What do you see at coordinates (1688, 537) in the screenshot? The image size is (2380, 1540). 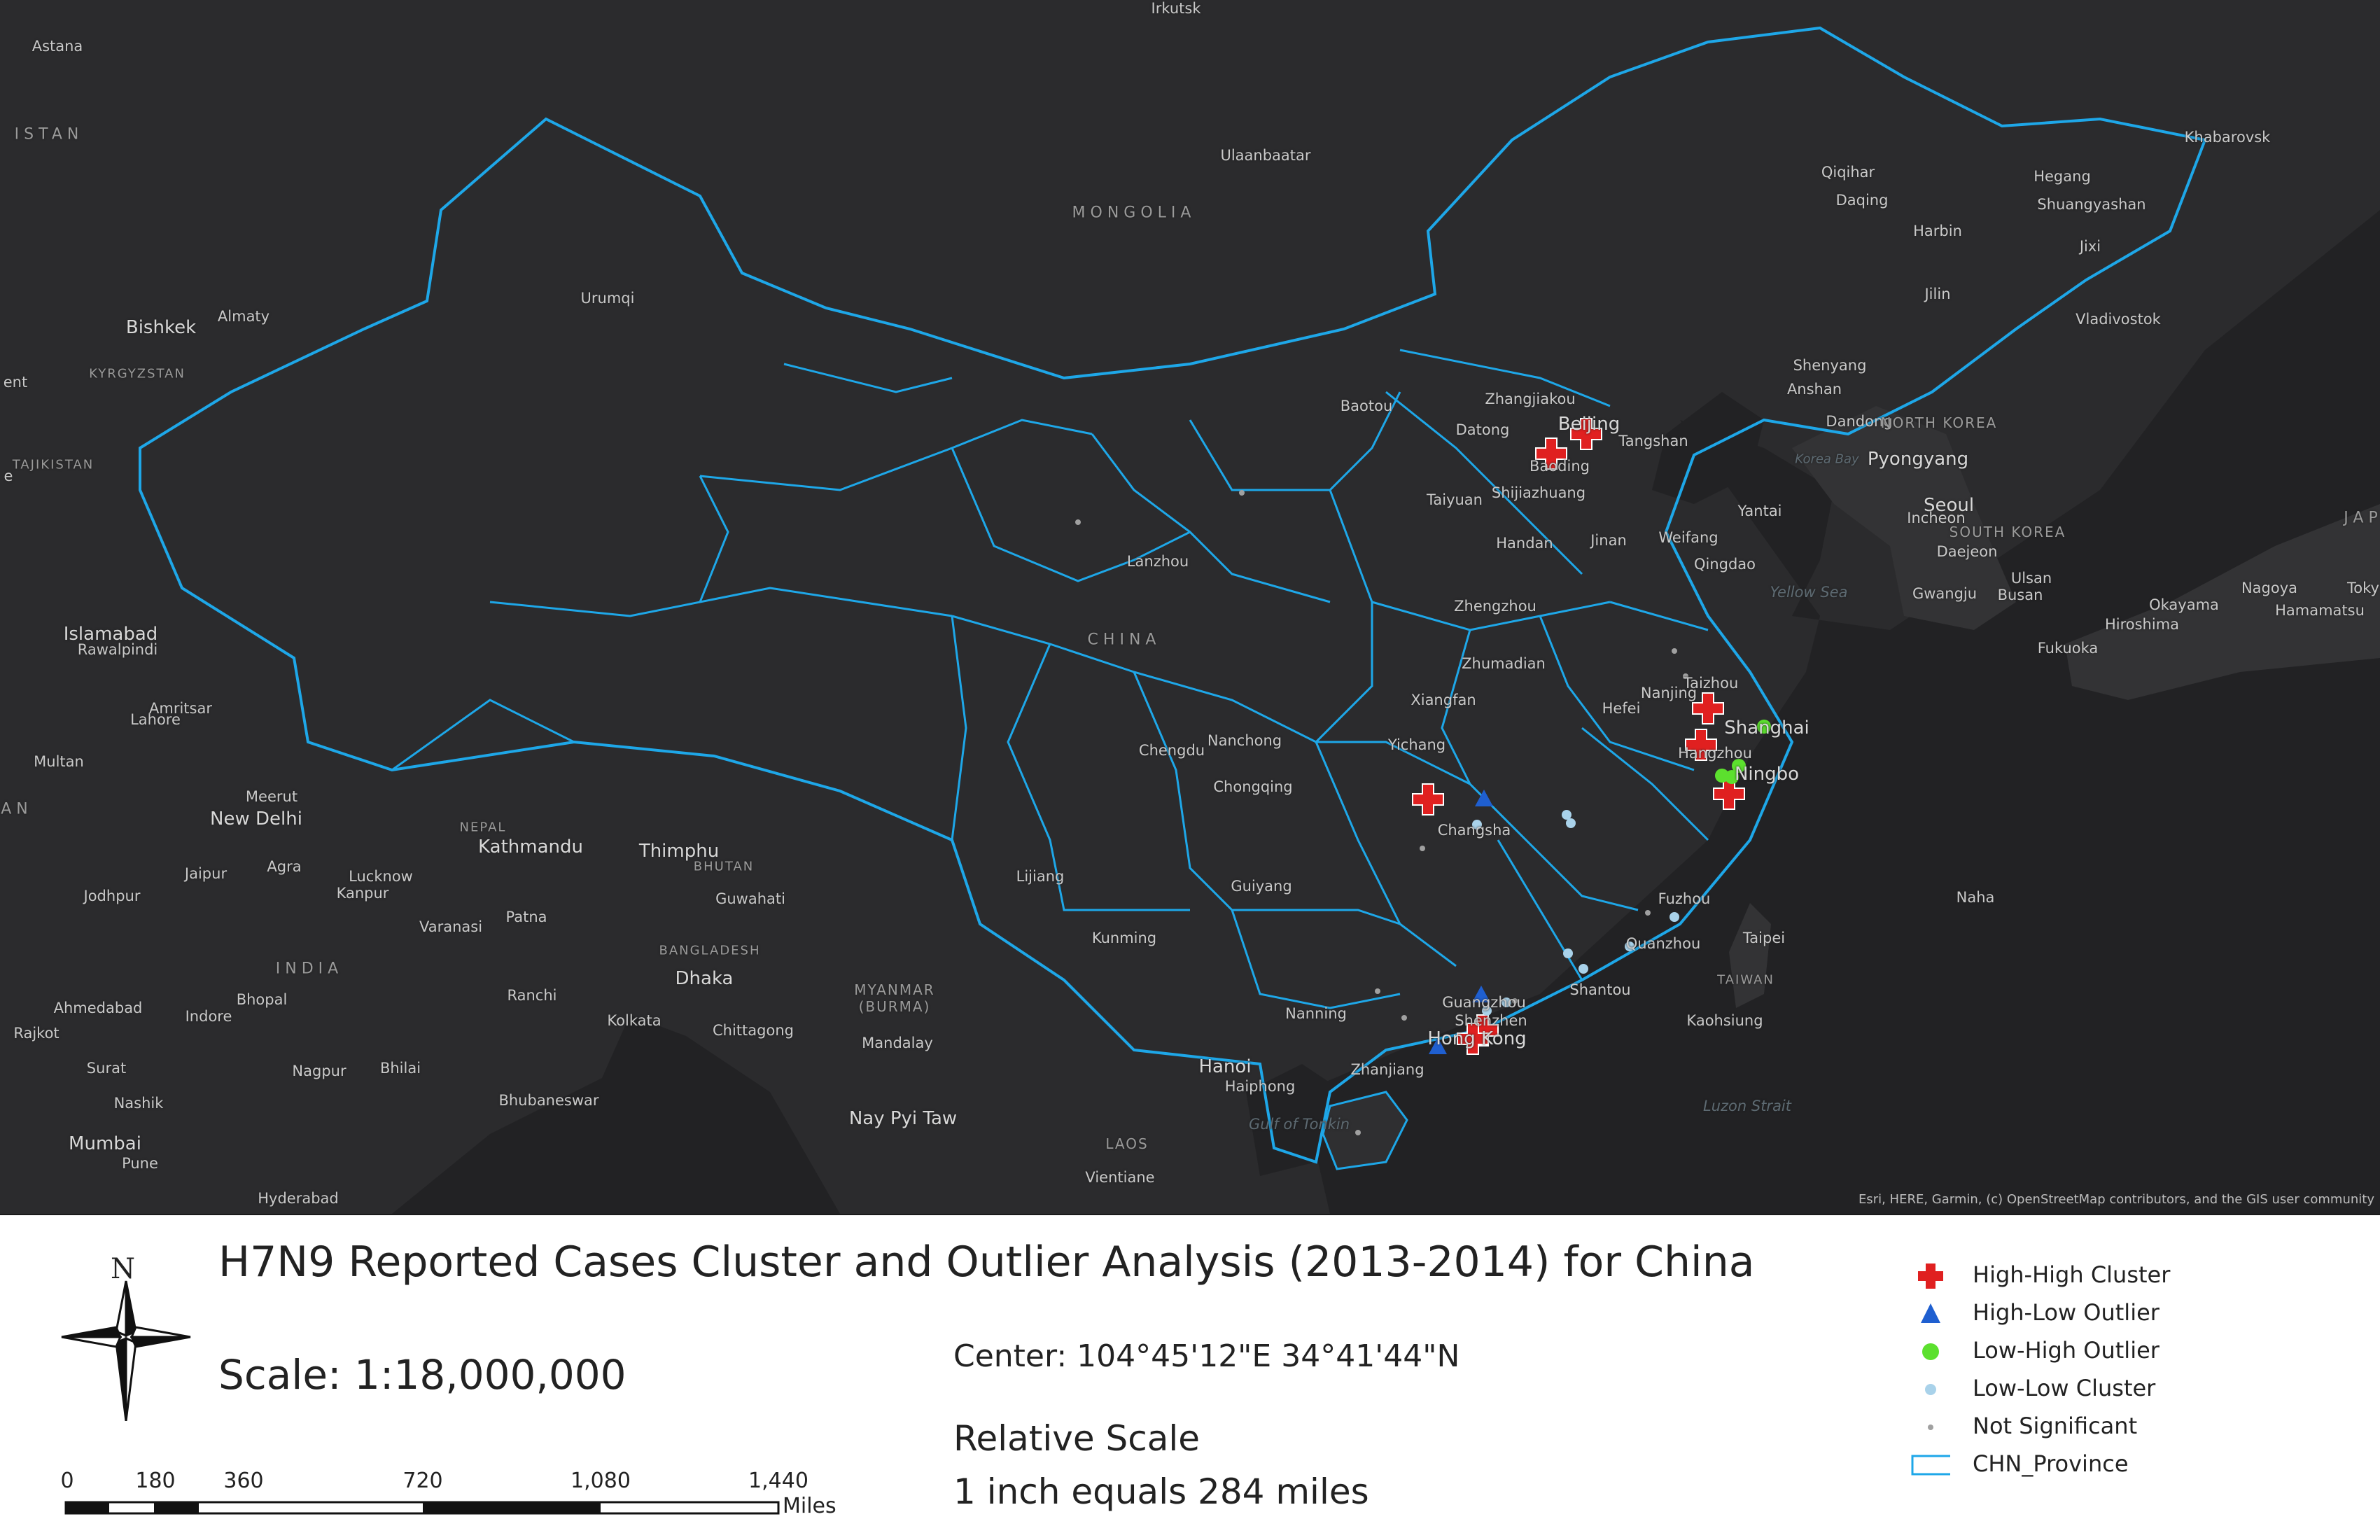 I see `label-weifang: Weifang` at bounding box center [1688, 537].